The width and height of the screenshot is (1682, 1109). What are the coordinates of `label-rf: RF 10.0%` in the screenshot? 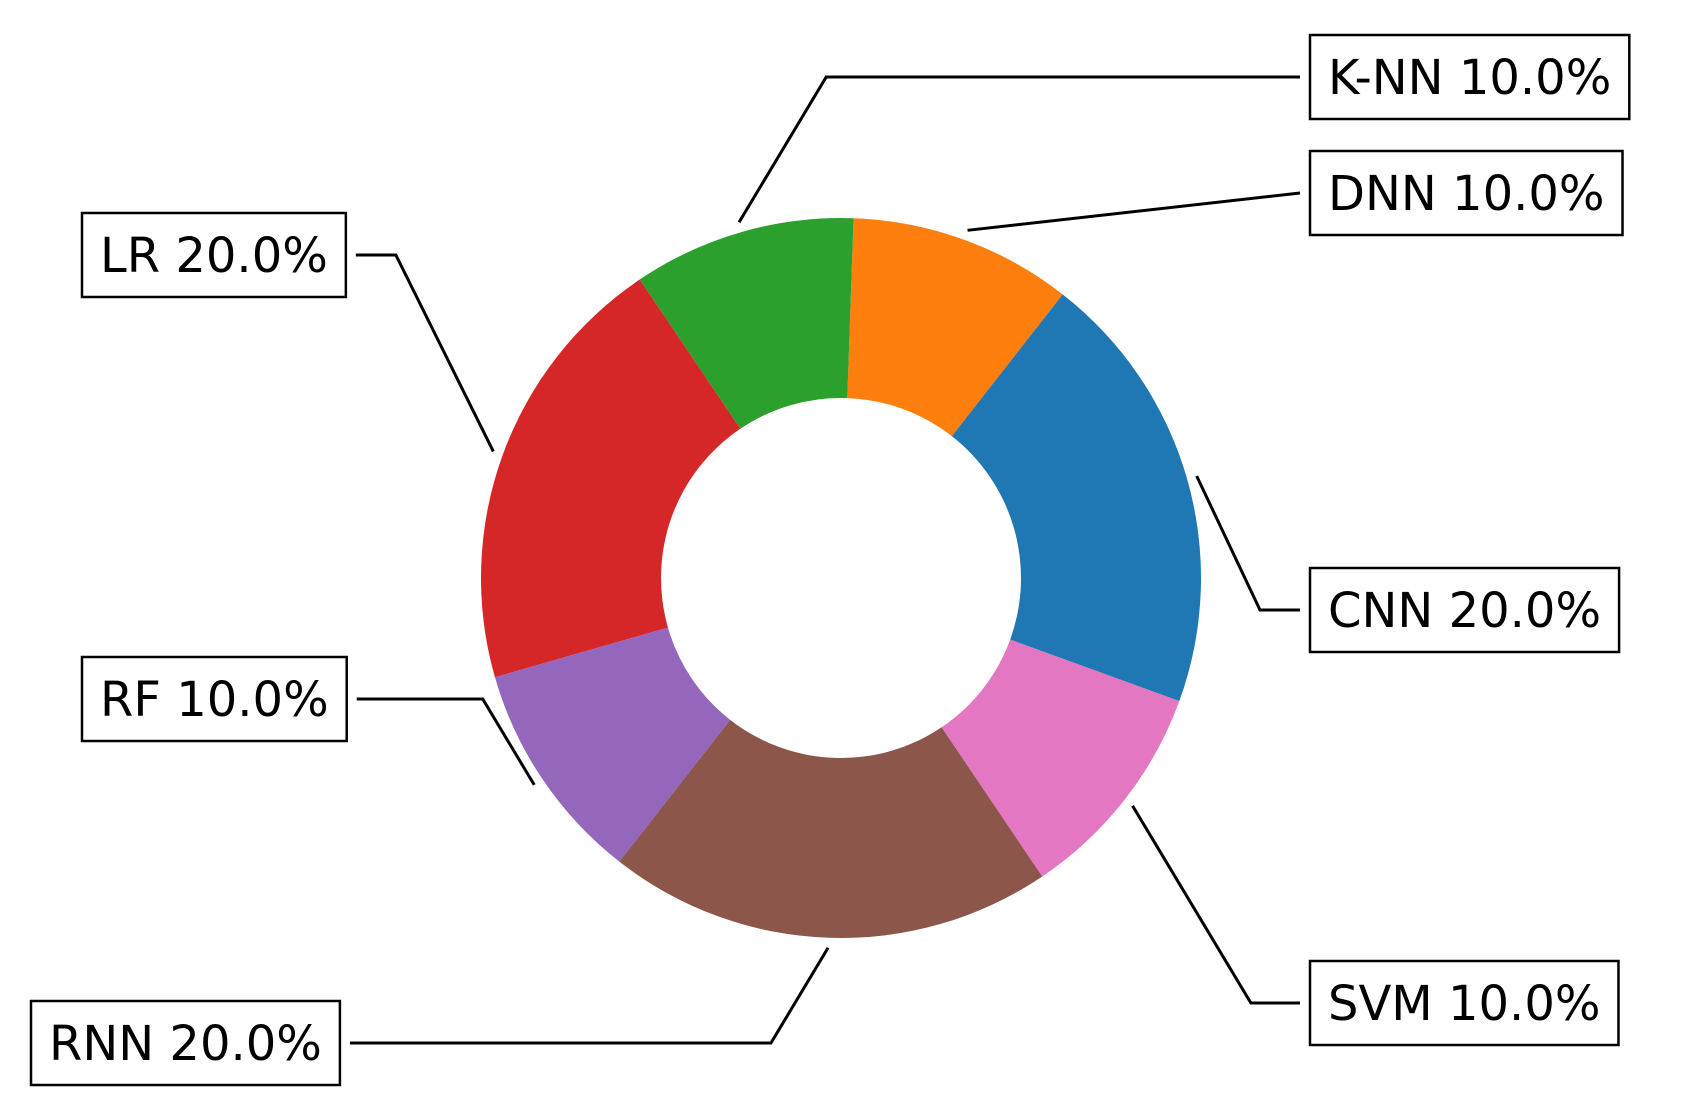 It's located at (214, 699).